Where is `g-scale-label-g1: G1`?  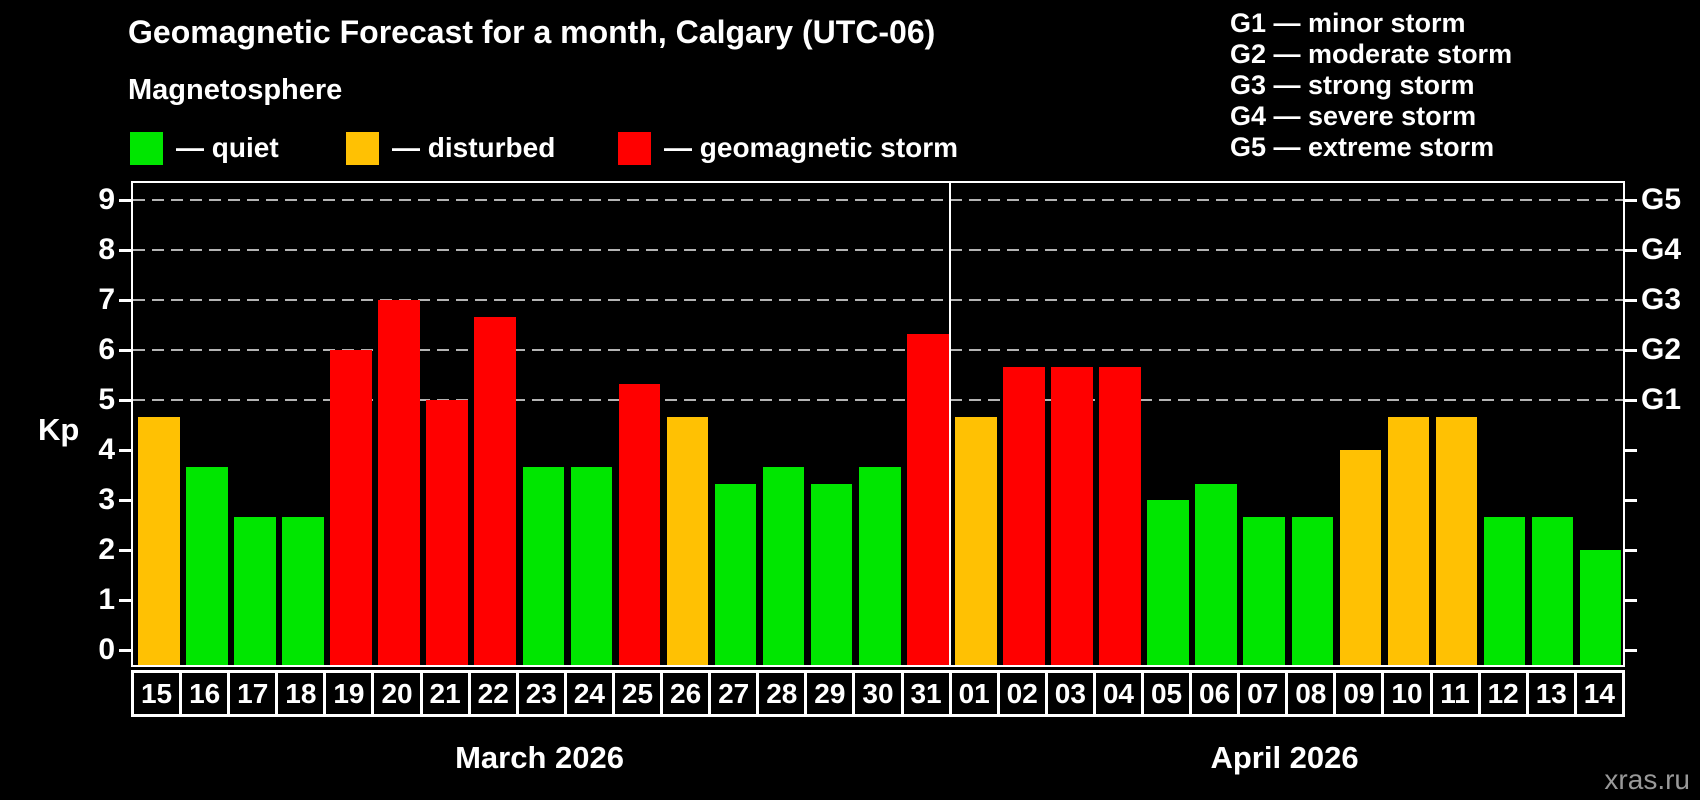
g-scale-label-g1: G1 is located at coordinates (1661, 399).